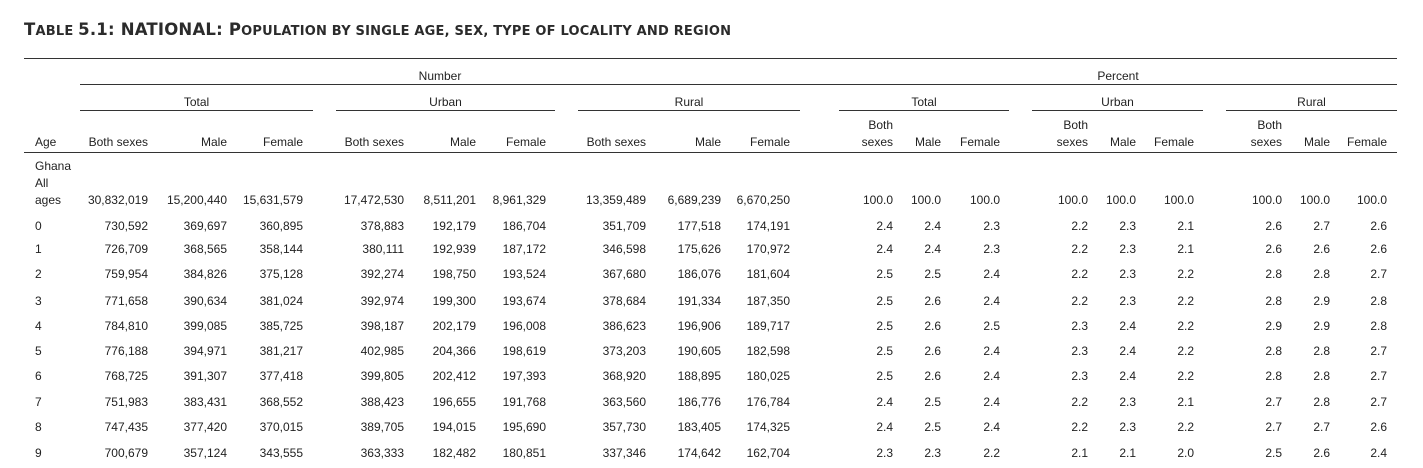 The height and width of the screenshot is (468, 1423). What do you see at coordinates (524, 249) in the screenshot?
I see `table-cell: 187,172` at bounding box center [524, 249].